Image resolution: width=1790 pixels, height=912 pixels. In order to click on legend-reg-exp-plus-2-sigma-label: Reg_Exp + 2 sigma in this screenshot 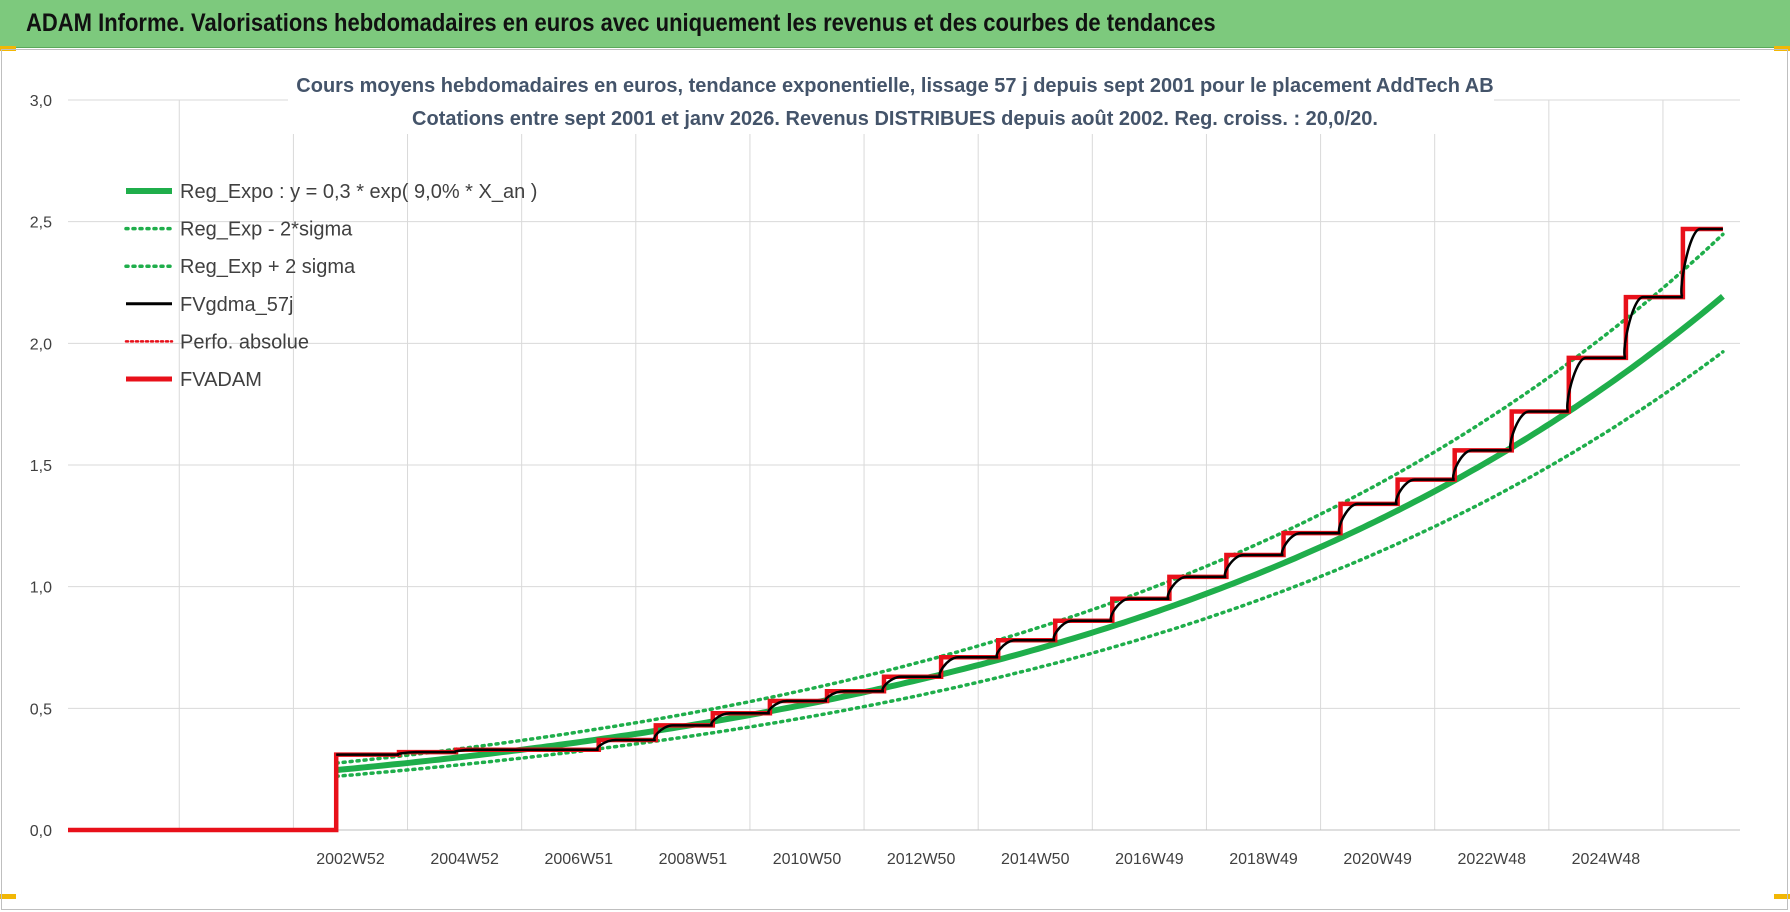, I will do `click(268, 267)`.